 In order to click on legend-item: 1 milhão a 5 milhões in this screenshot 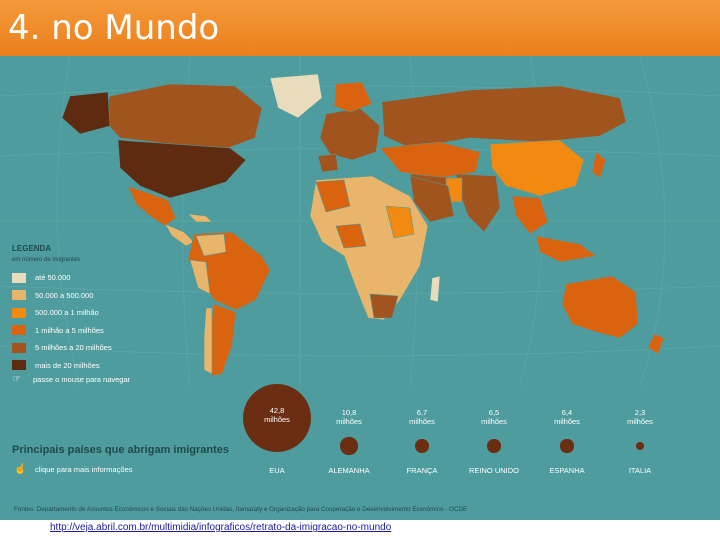, I will do `click(107, 331)`.